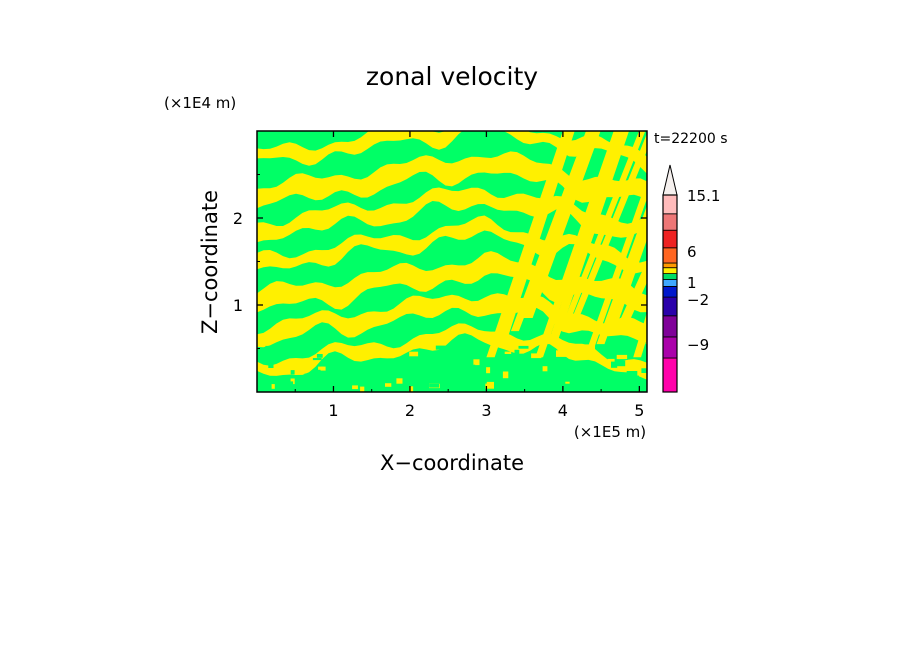 The height and width of the screenshot is (654, 904). I want to click on x-tick-label: 3, so click(486, 410).